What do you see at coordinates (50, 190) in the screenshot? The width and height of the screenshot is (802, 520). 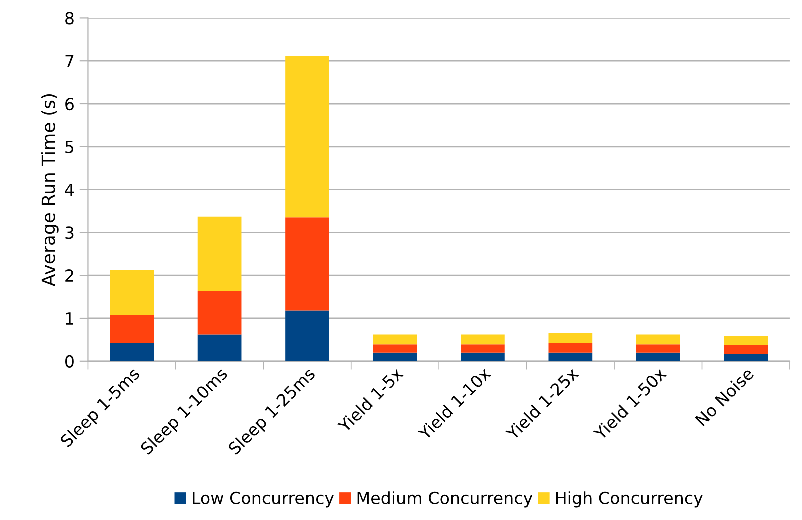 I see `y-axis-title: Average Run Time (s)` at bounding box center [50, 190].